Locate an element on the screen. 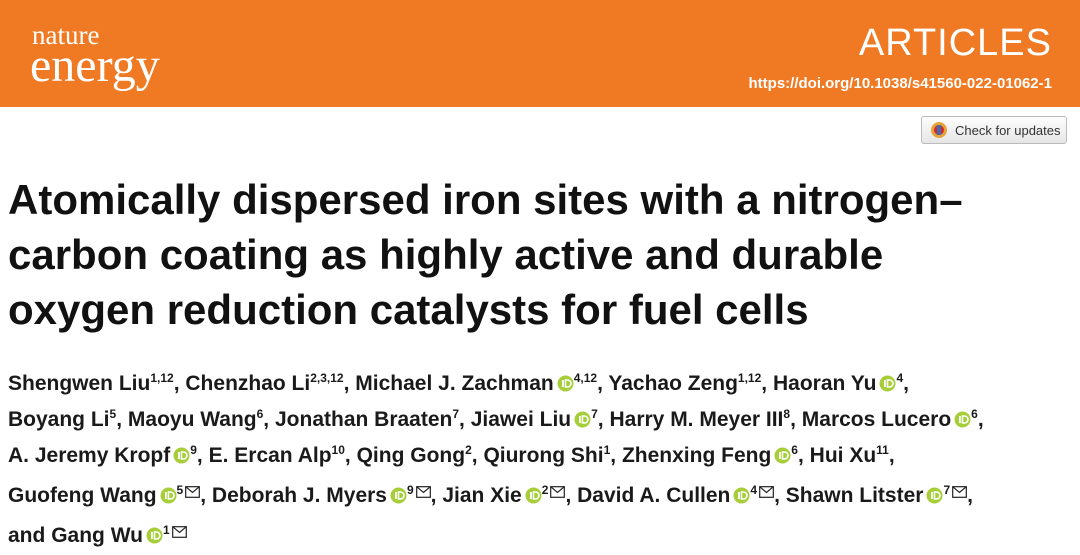 Image resolution: width=1080 pixels, height=555 pixels. author-name: David A. Cullen is located at coordinates (654, 495).